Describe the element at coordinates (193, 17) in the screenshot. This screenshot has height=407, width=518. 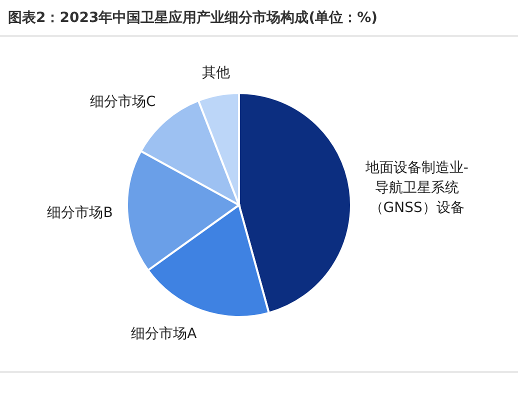
I see `chart-title: 图表2：2023年中国卫星应用产业细分市场构成(单位：%)` at that location.